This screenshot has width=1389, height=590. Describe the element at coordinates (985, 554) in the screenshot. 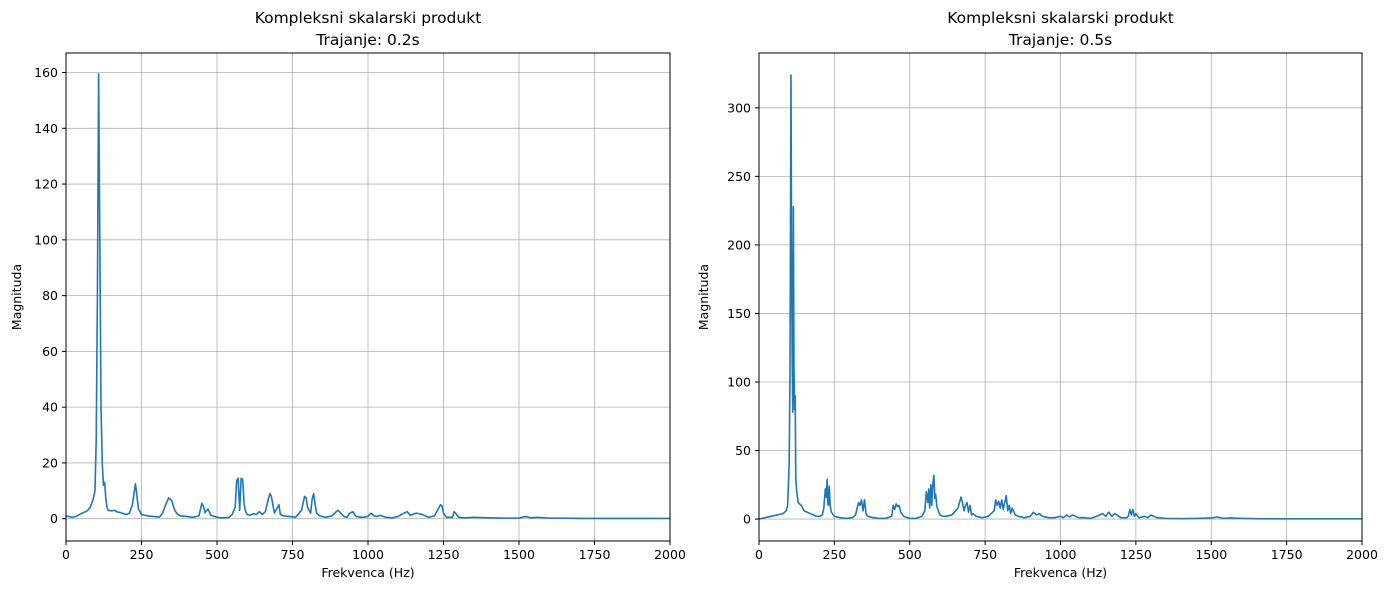

I see `chart-1-x-tick-label-3: 750` at that location.